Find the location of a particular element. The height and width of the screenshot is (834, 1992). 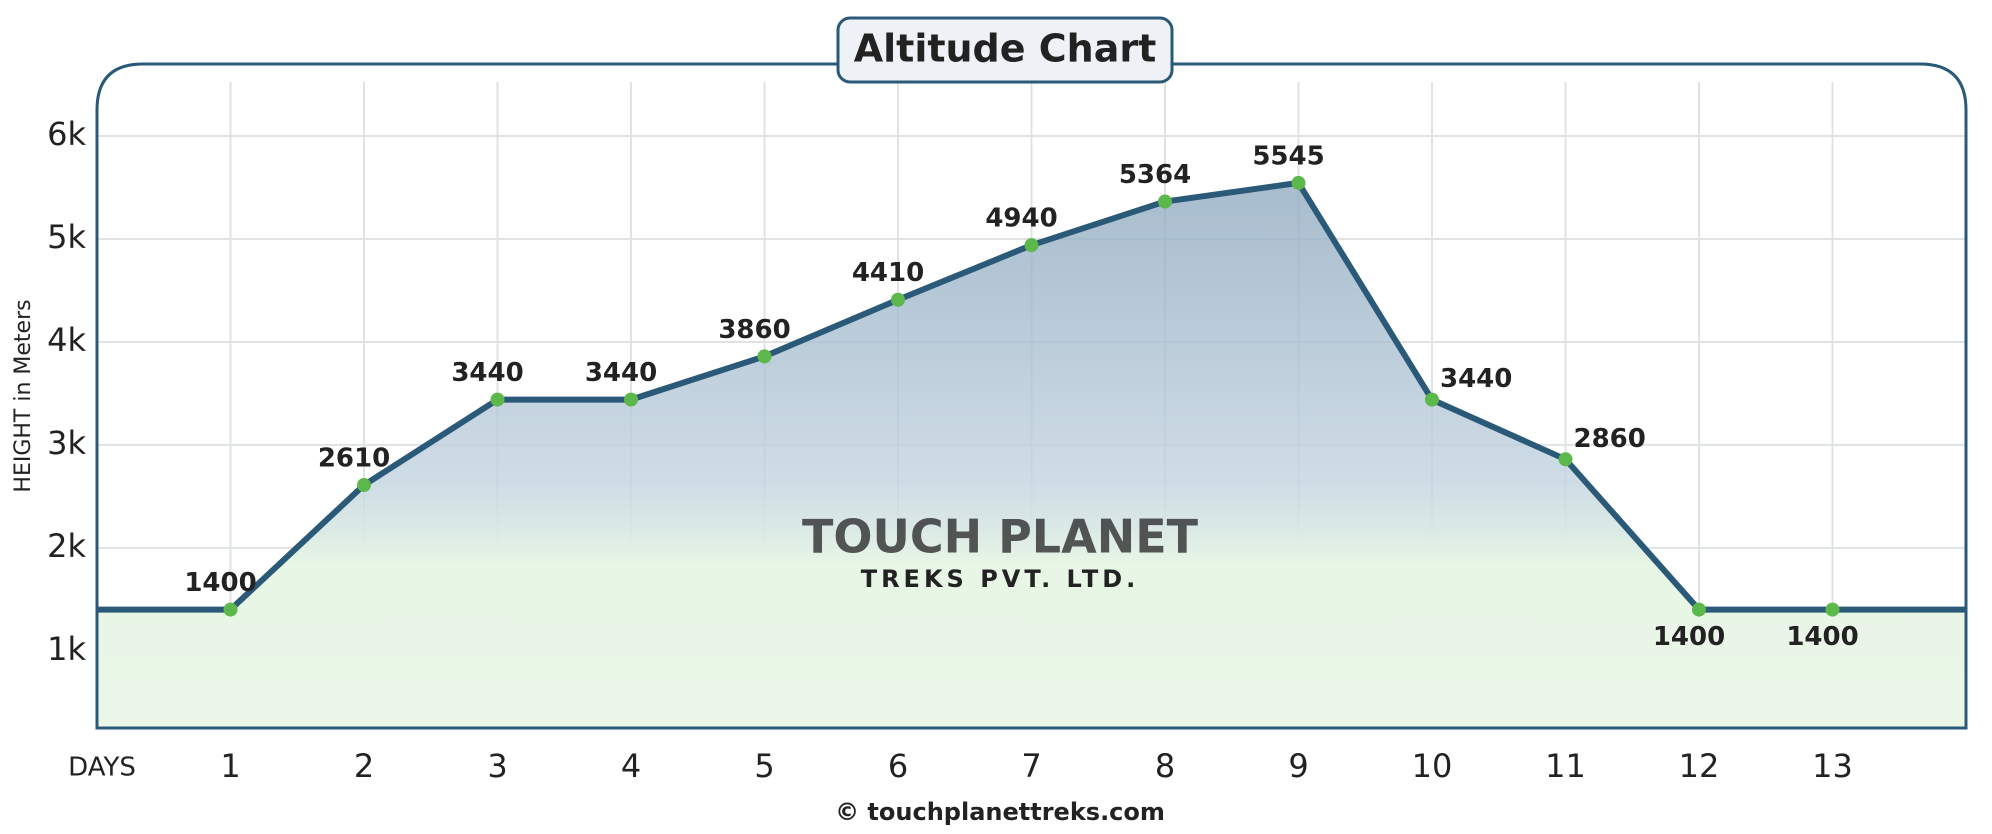

x-tick-label: 13 is located at coordinates (1832, 766).